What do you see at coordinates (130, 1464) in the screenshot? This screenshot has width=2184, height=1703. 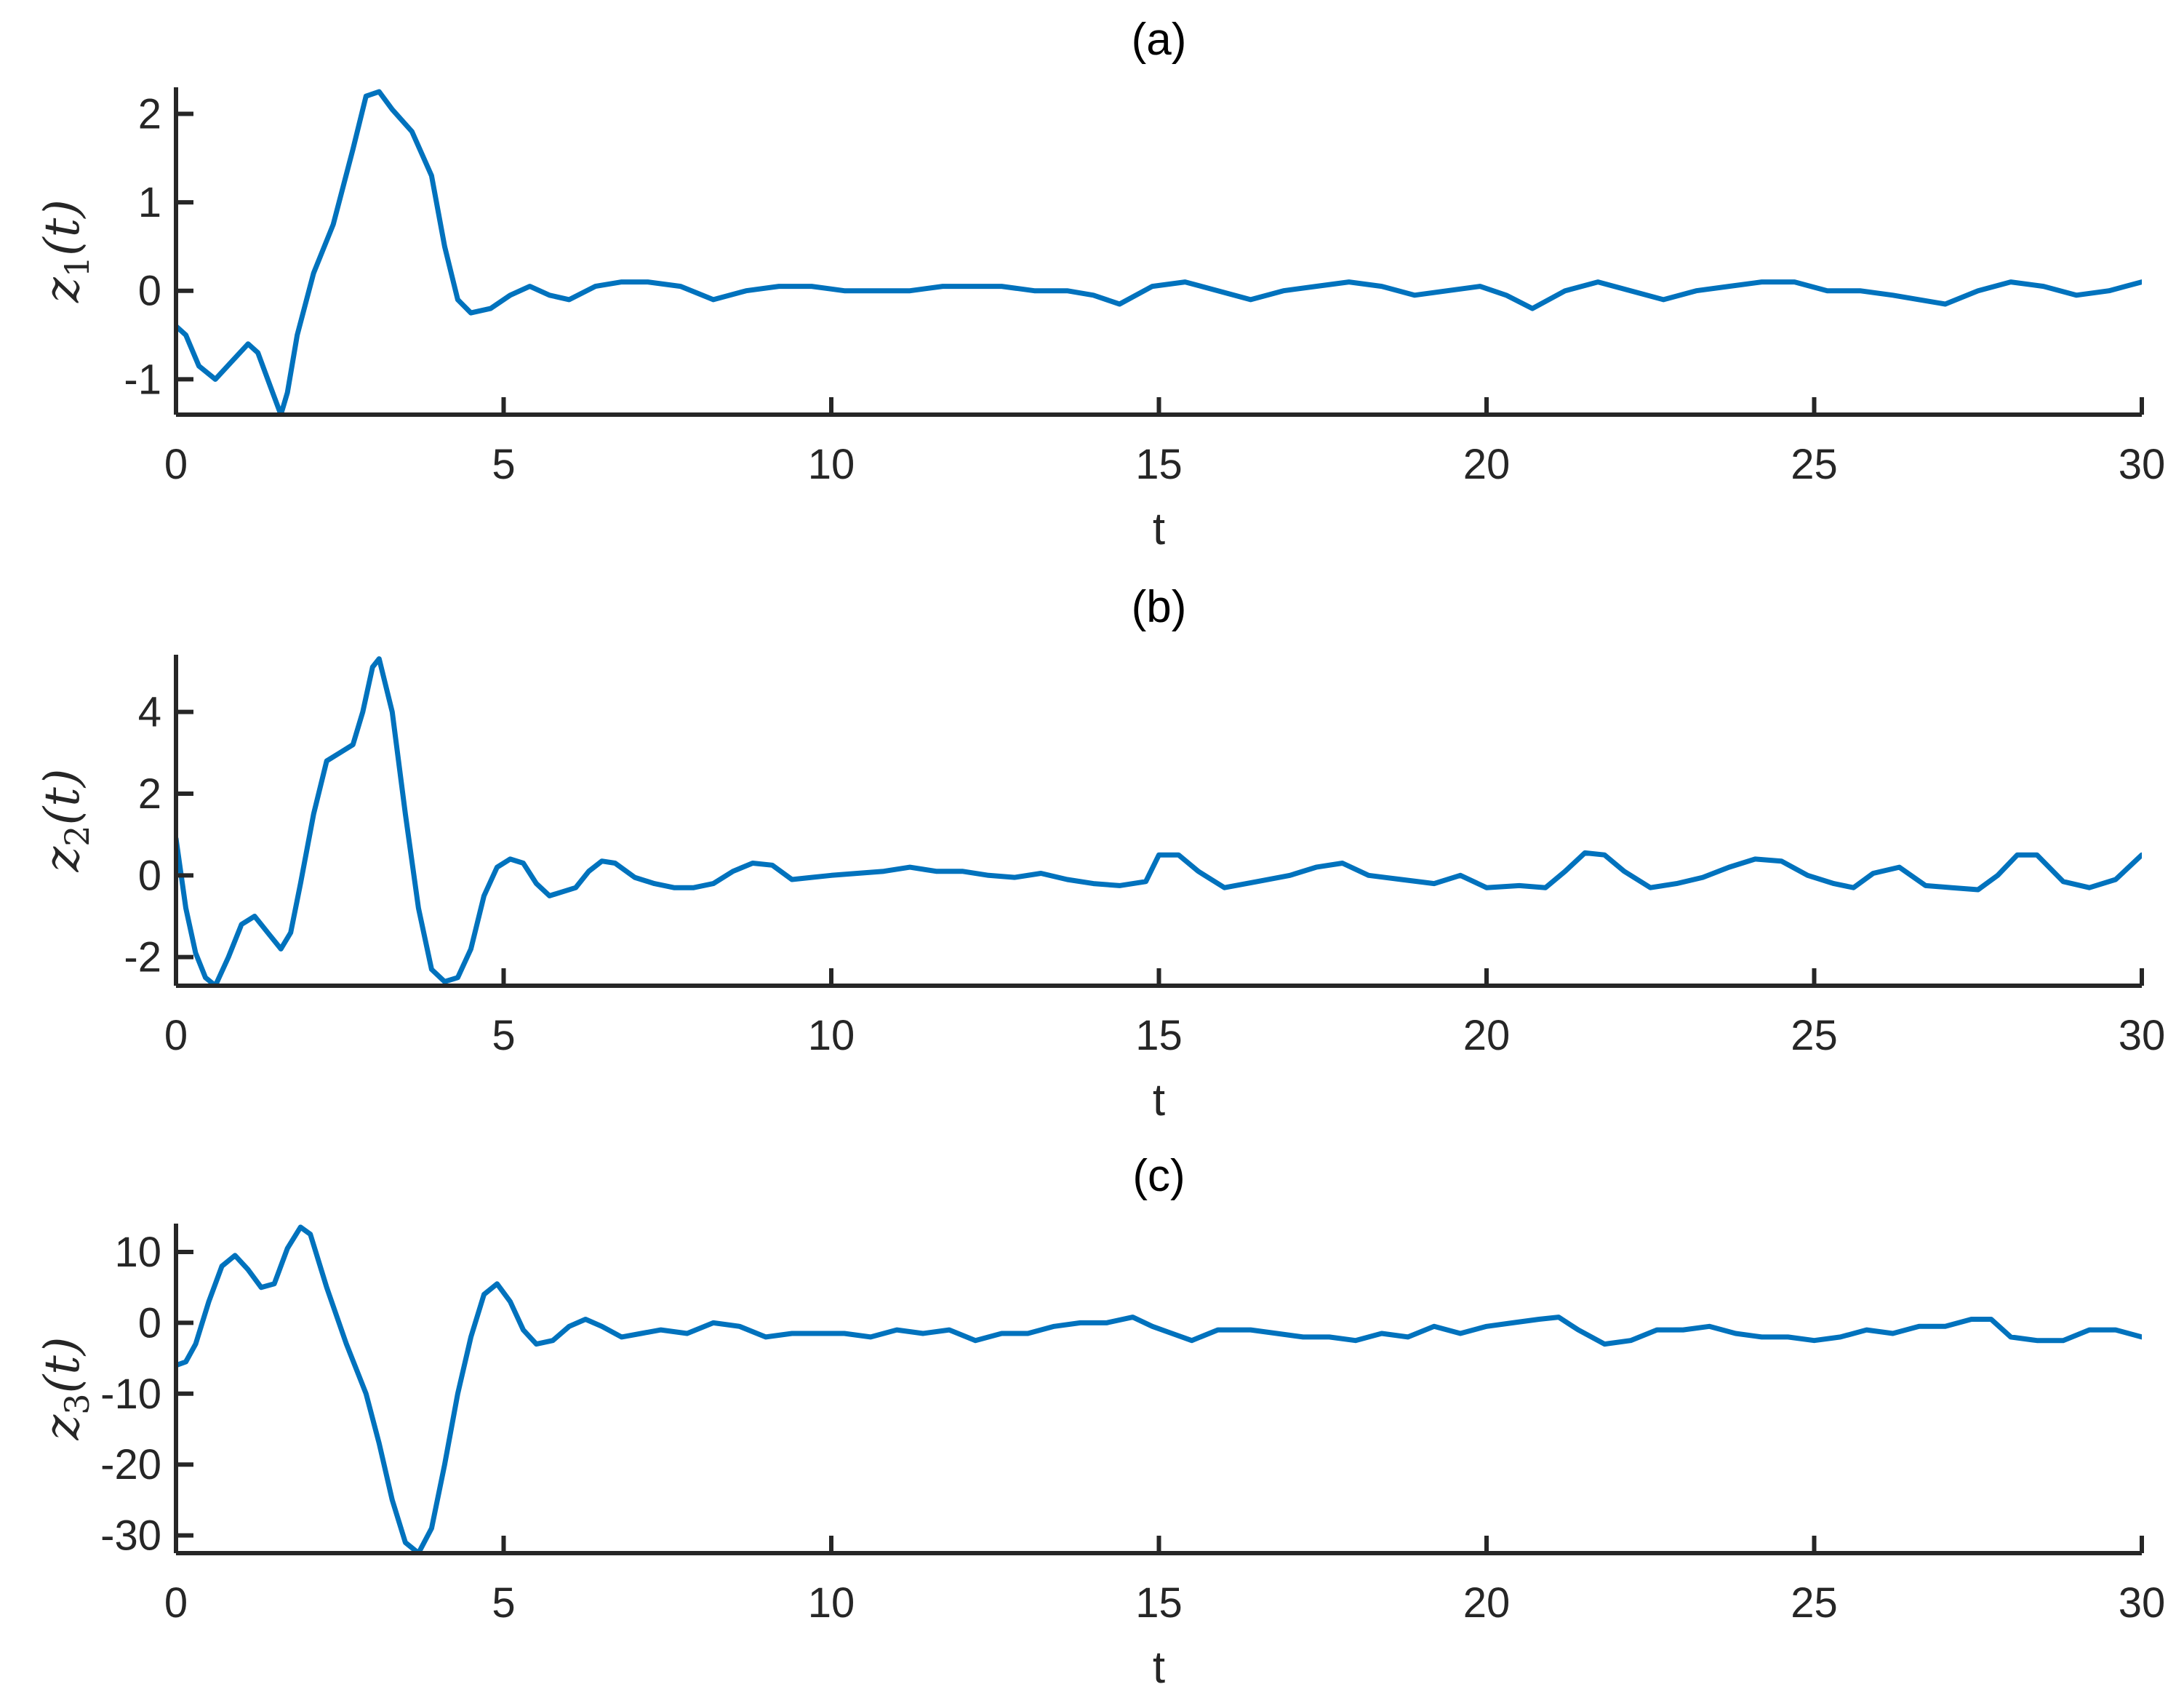 I see `y-tick-label: -20` at bounding box center [130, 1464].